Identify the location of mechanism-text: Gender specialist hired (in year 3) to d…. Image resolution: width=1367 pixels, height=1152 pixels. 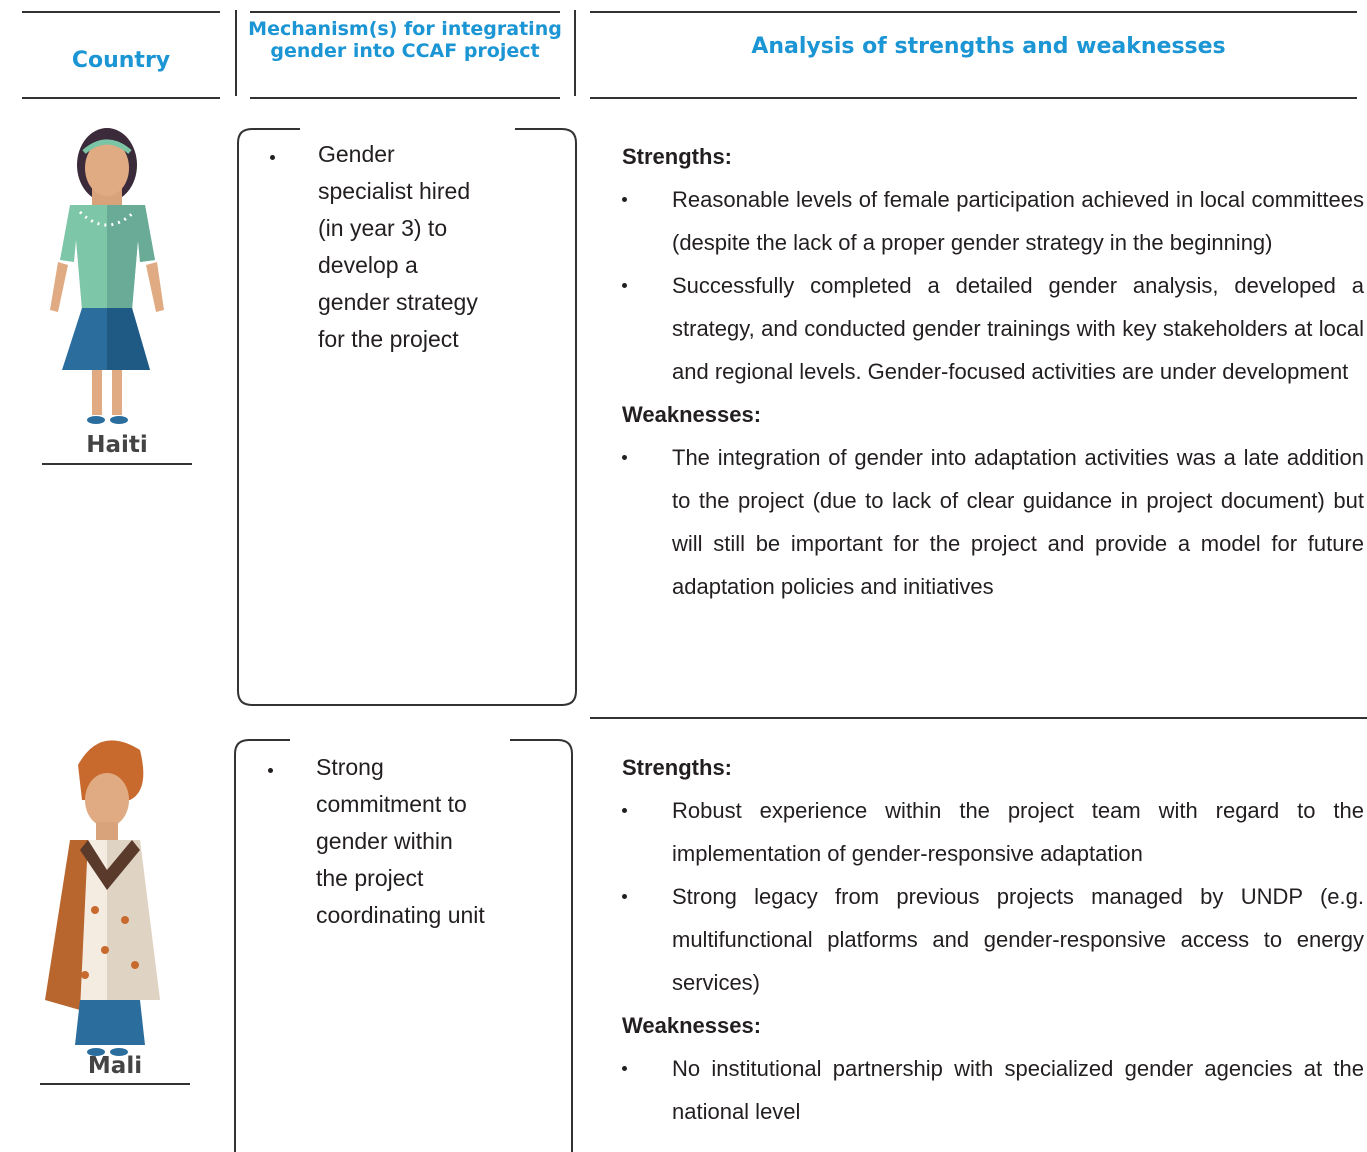
(398, 246).